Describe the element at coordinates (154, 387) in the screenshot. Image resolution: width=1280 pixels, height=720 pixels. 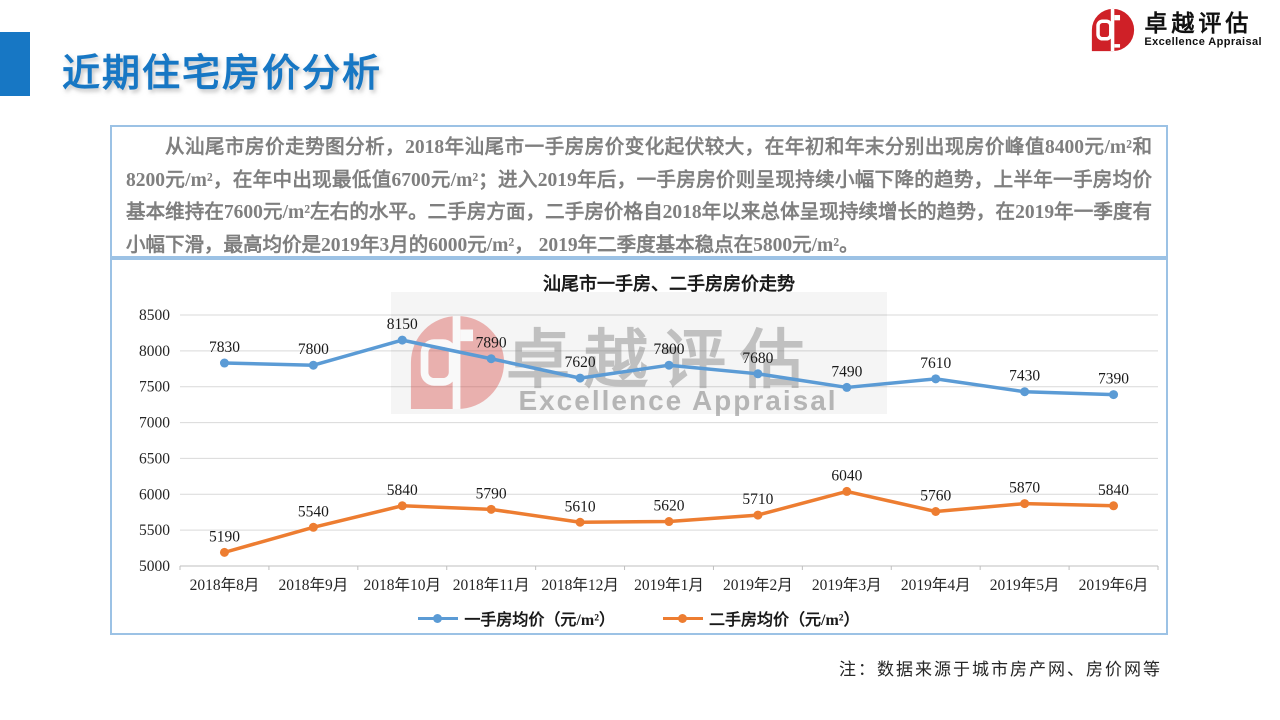
I see `svg-text: 7500` at that location.